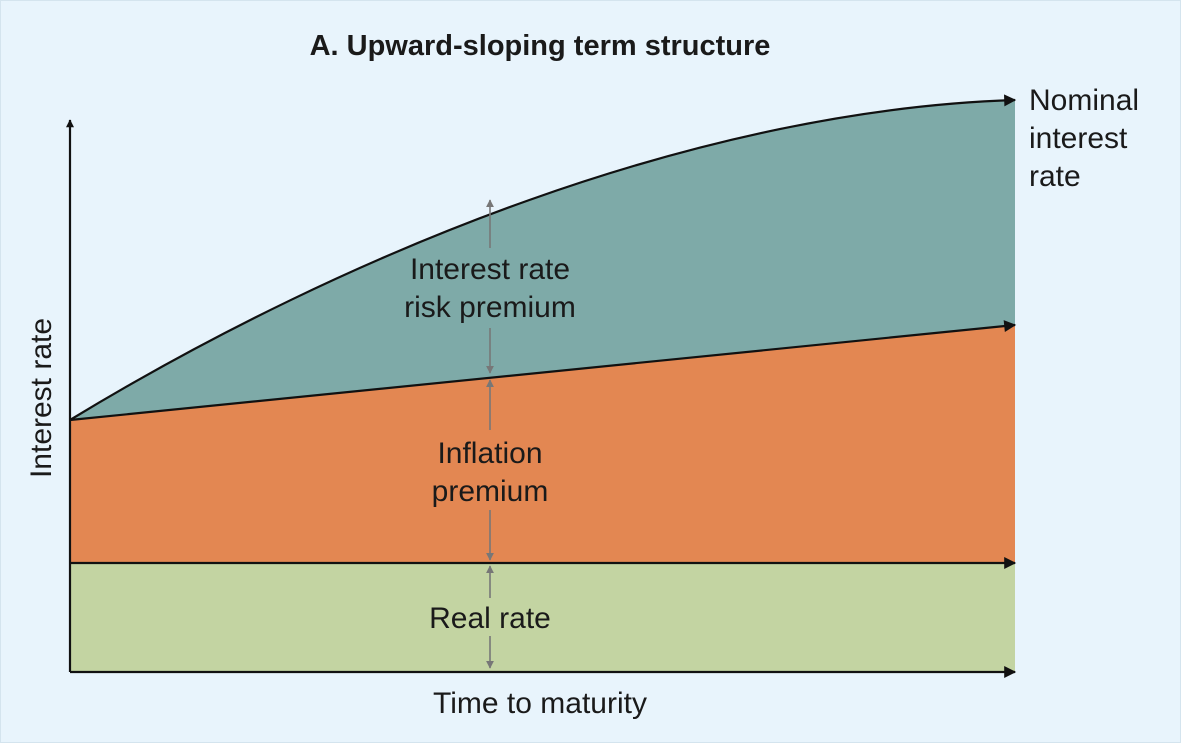  I want to click on title: A. Upward-sloping term structure, so click(540, 46).